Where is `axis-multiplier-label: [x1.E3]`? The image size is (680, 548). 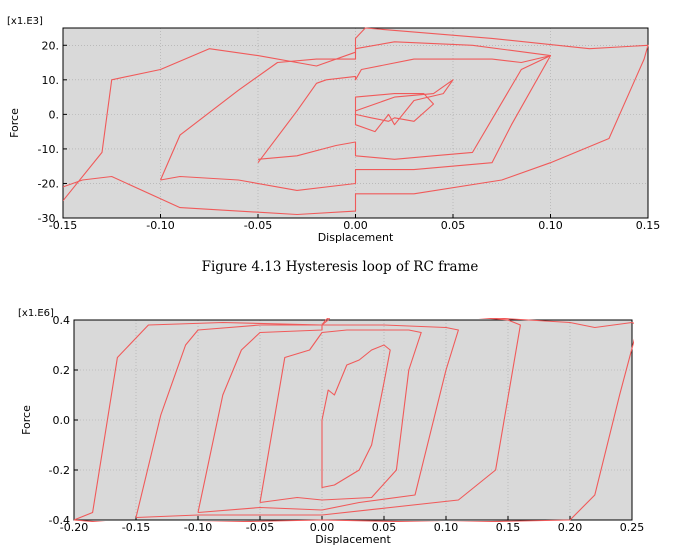
axis-multiplier-label: [x1.E3] is located at coordinates (25, 21).